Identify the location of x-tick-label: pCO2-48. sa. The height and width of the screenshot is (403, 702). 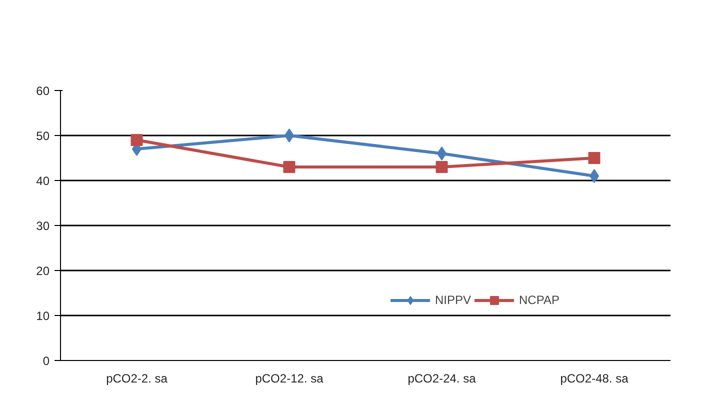
(594, 379).